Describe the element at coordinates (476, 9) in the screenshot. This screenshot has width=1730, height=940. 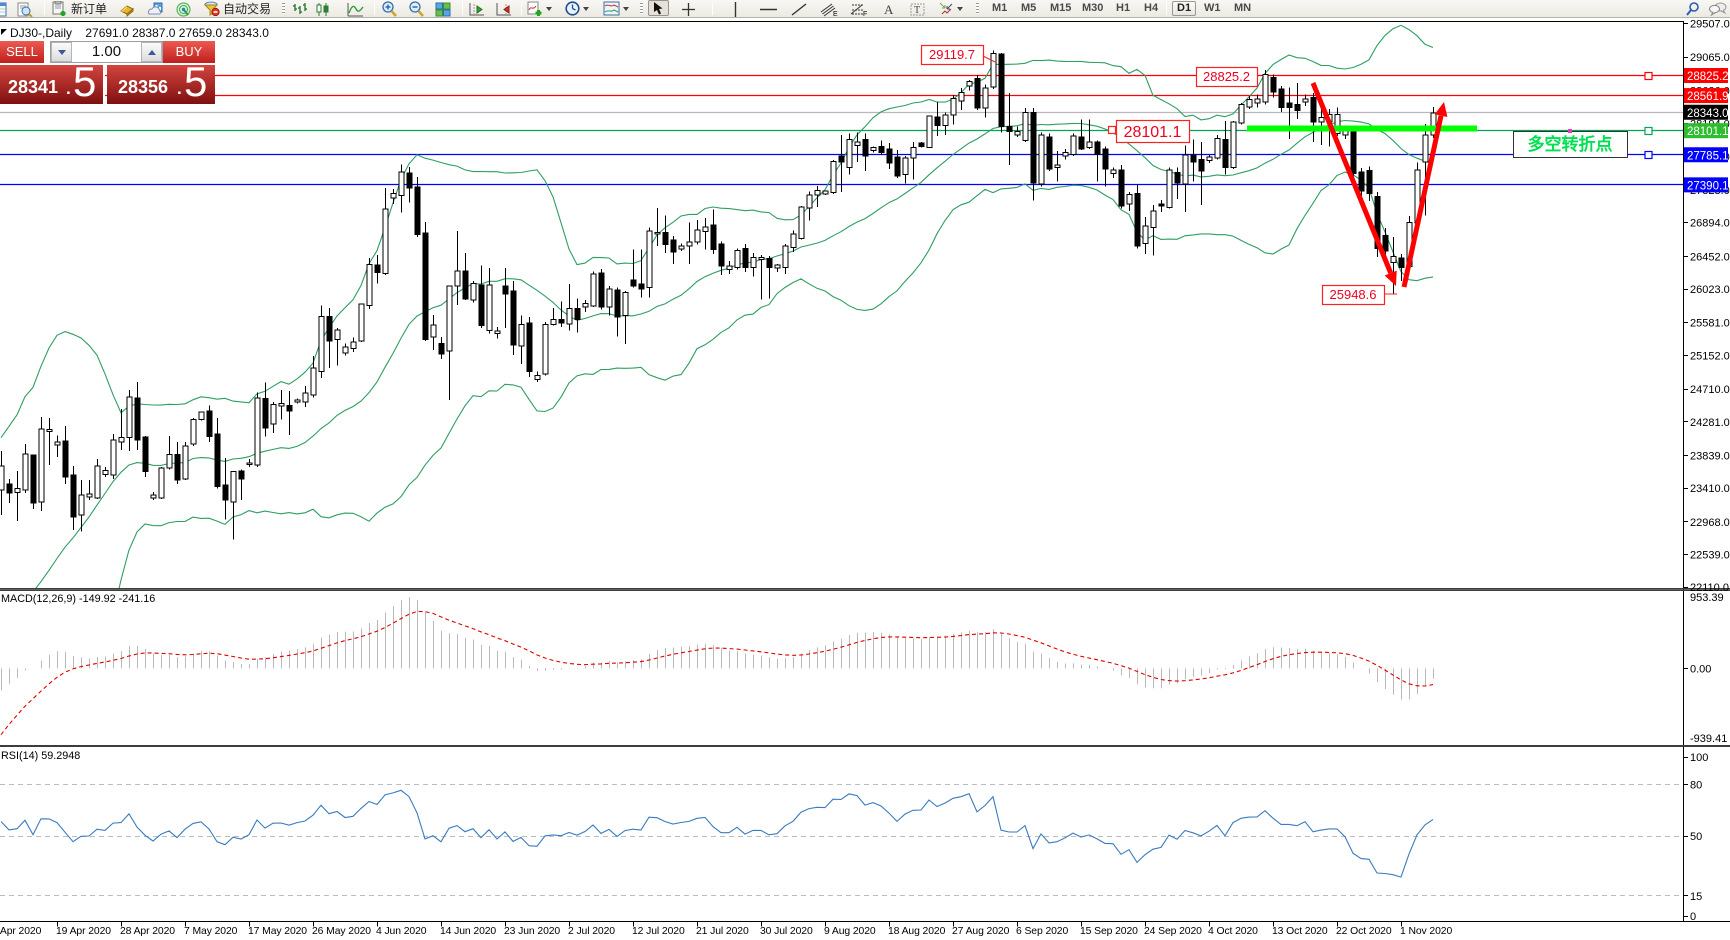
I see `auto-scroll-icon` at that location.